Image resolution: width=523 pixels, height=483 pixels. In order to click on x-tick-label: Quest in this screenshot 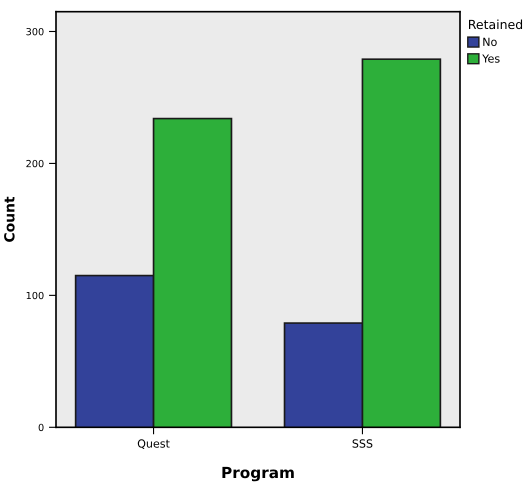, I will do `click(154, 444)`.